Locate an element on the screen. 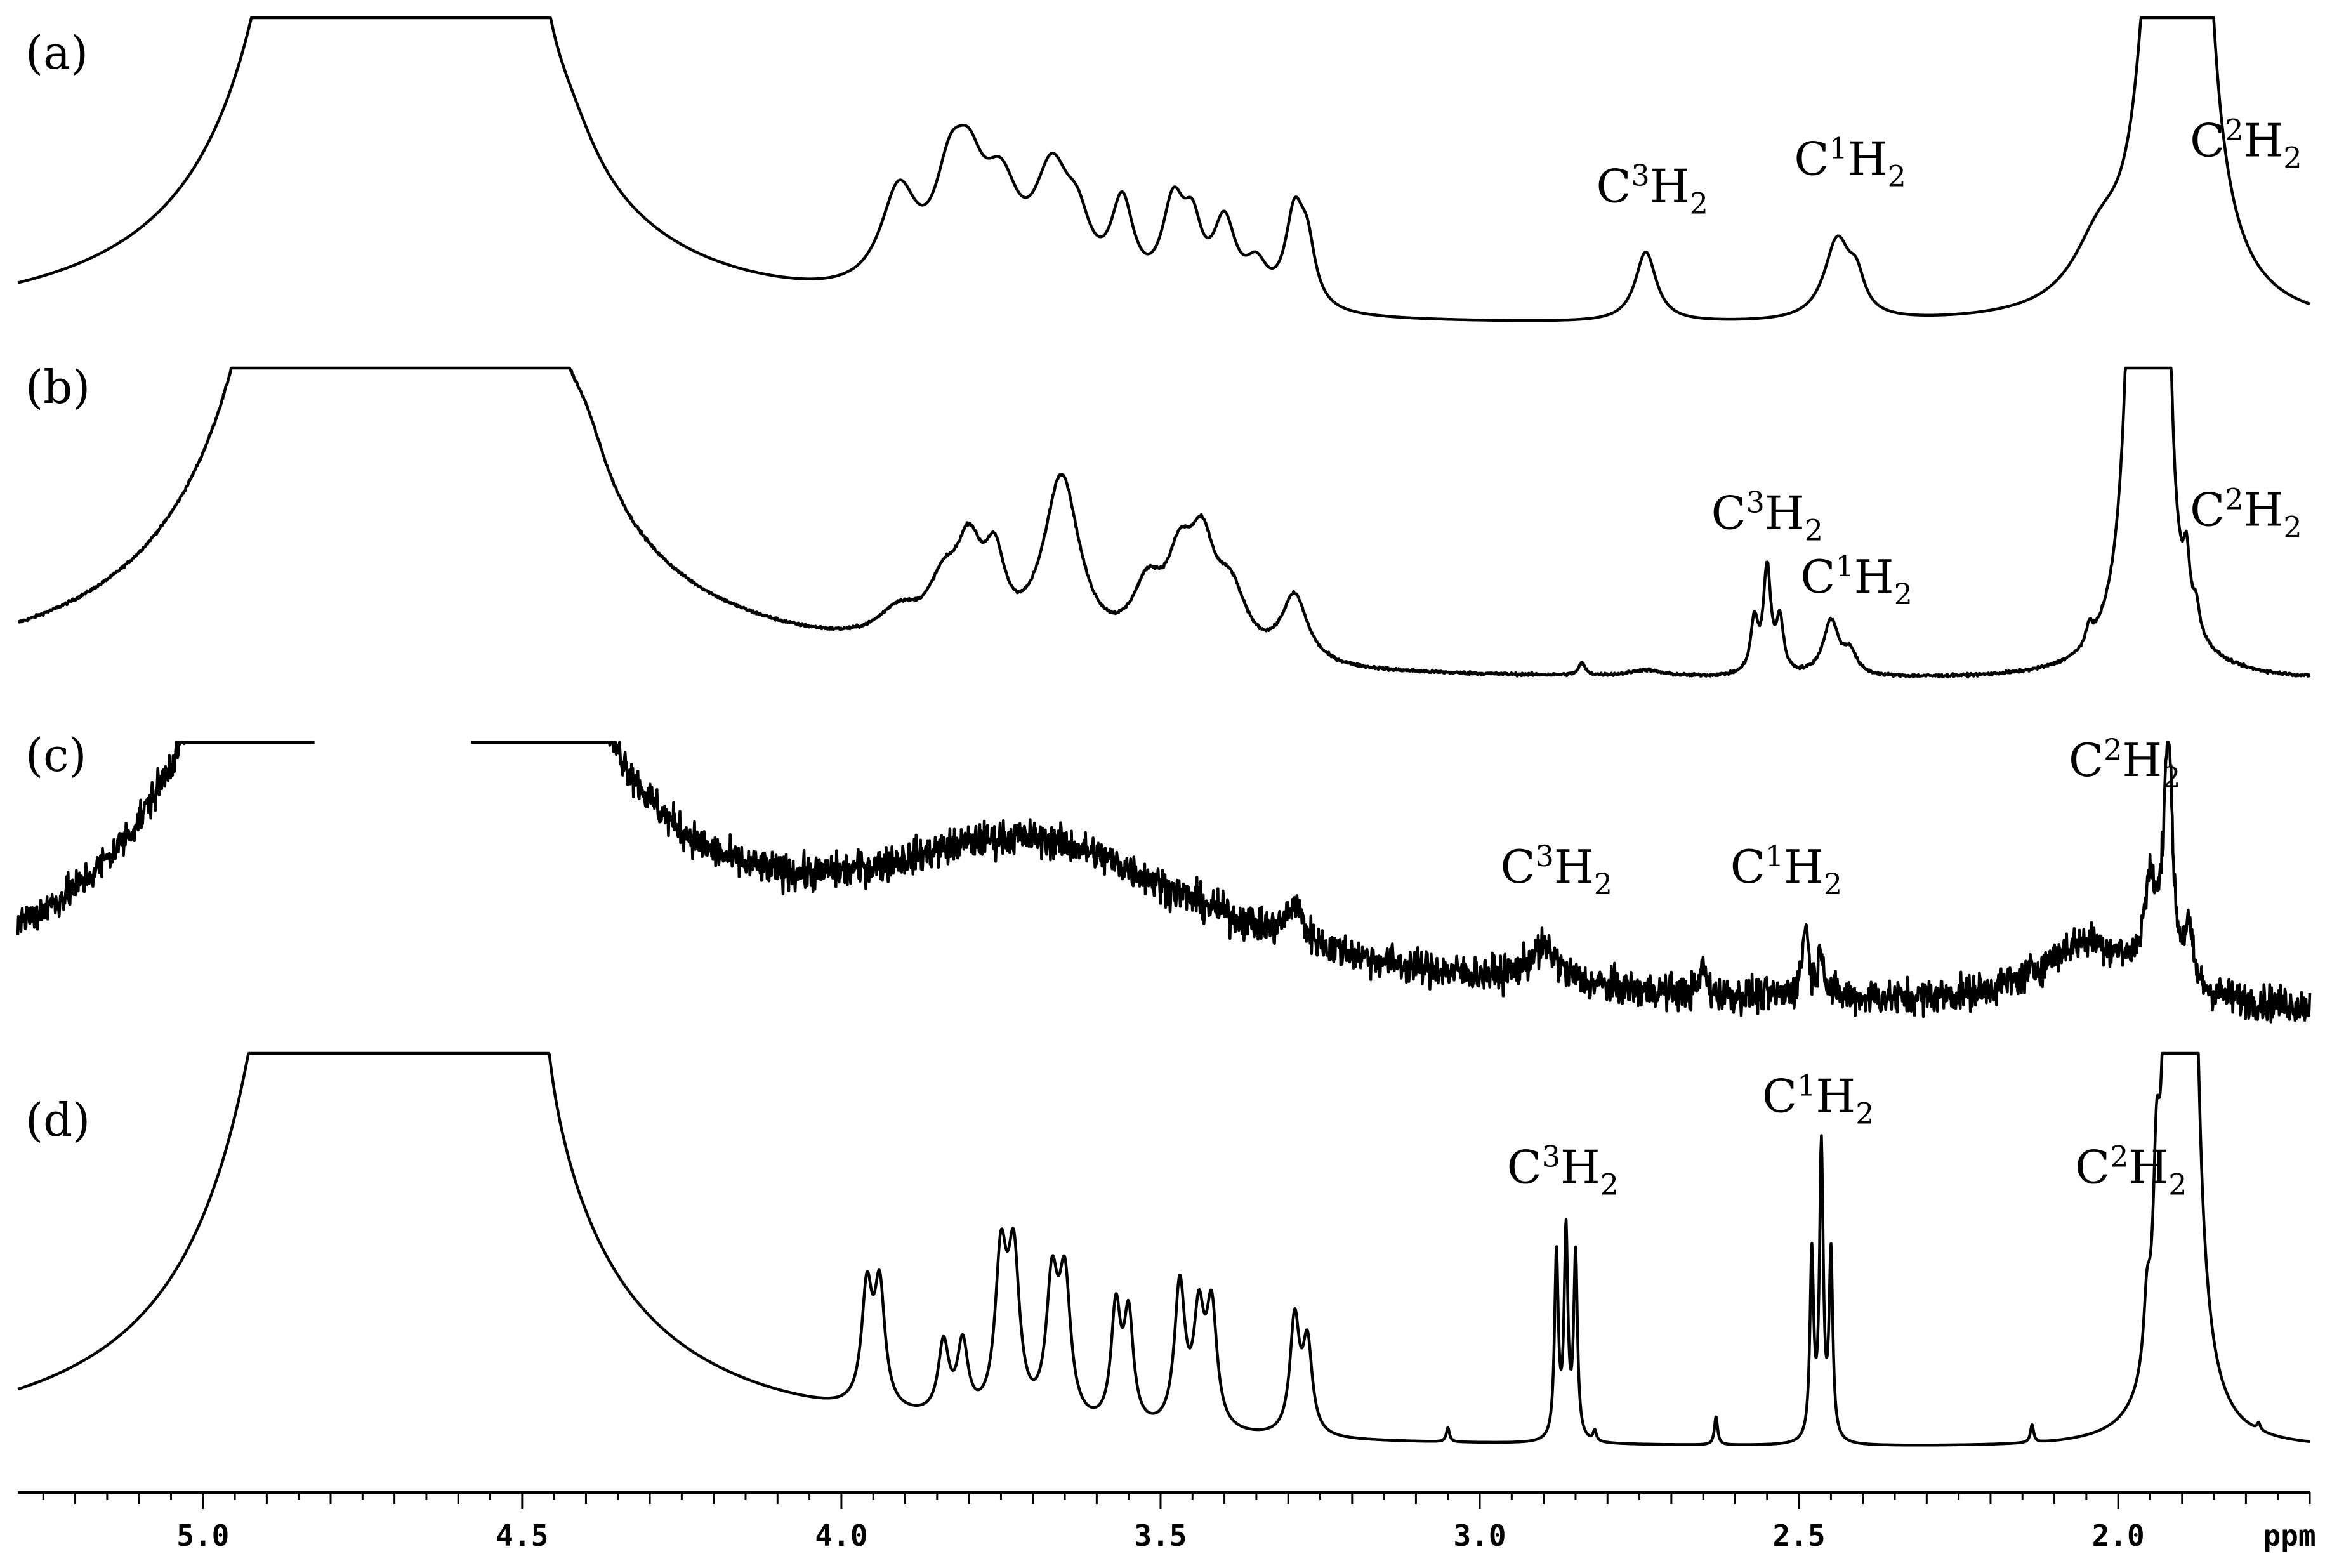 This screenshot has width=2325, height=1568. axis-ticks: 5.0 4.5 4.0 3.5 3.0 2.5 2.0 is located at coordinates (1176, 1522).